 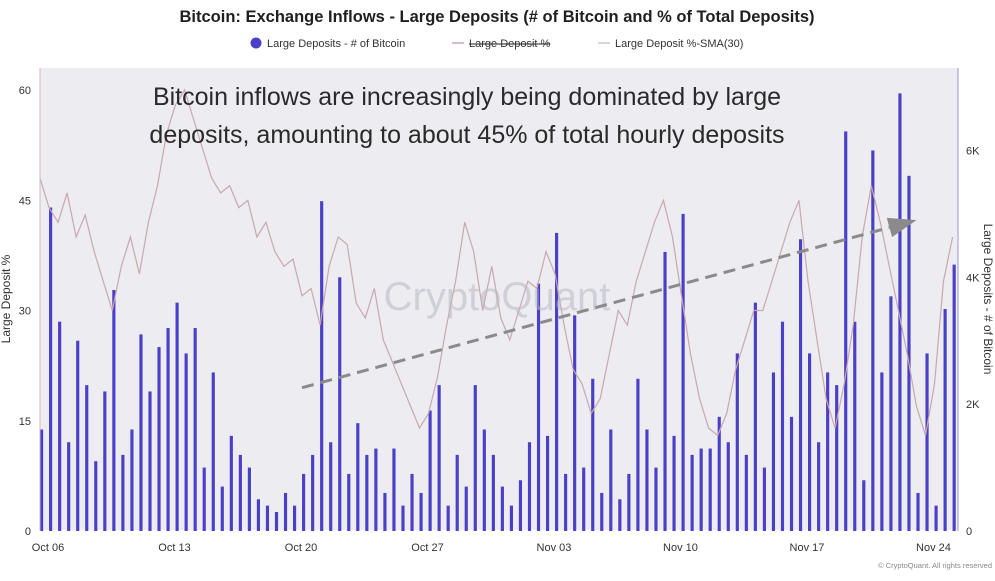 I want to click on right-axis-ticks: 0 2K 4K 6K, so click(x=973, y=341).